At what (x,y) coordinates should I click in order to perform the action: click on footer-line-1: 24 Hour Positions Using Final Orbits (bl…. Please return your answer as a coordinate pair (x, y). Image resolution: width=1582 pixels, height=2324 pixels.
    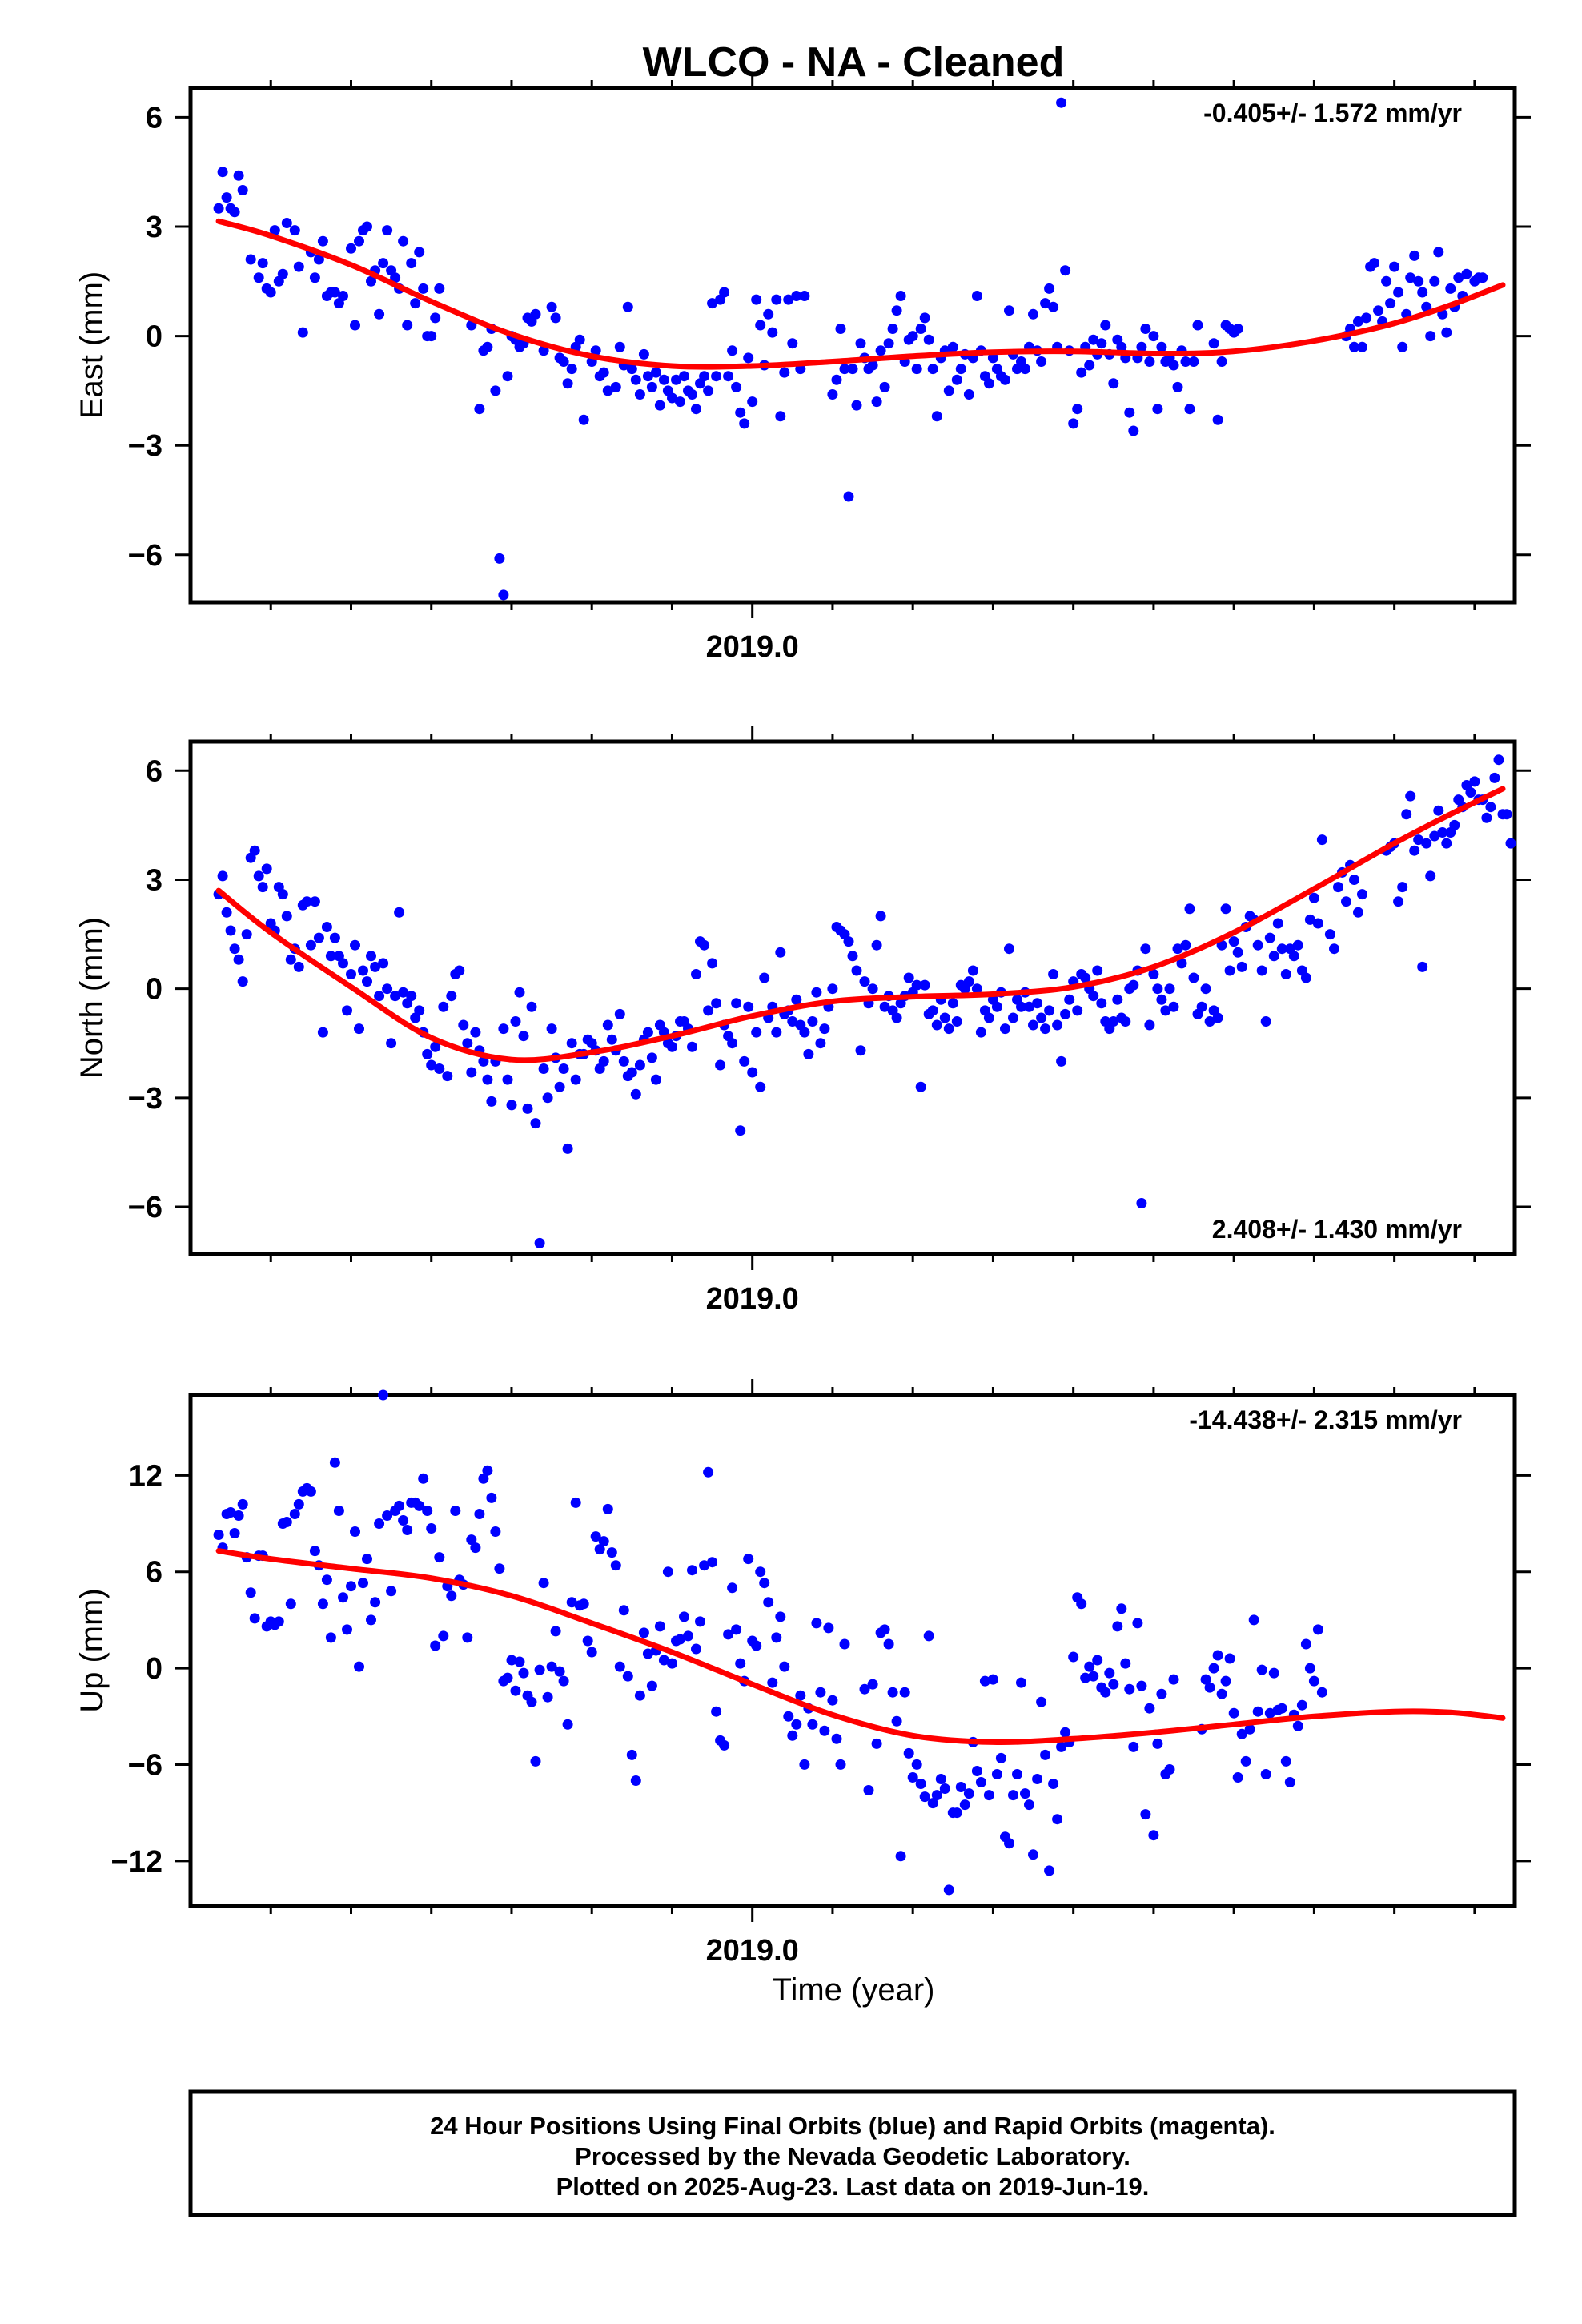
    Looking at the image, I should click on (852, 2126).